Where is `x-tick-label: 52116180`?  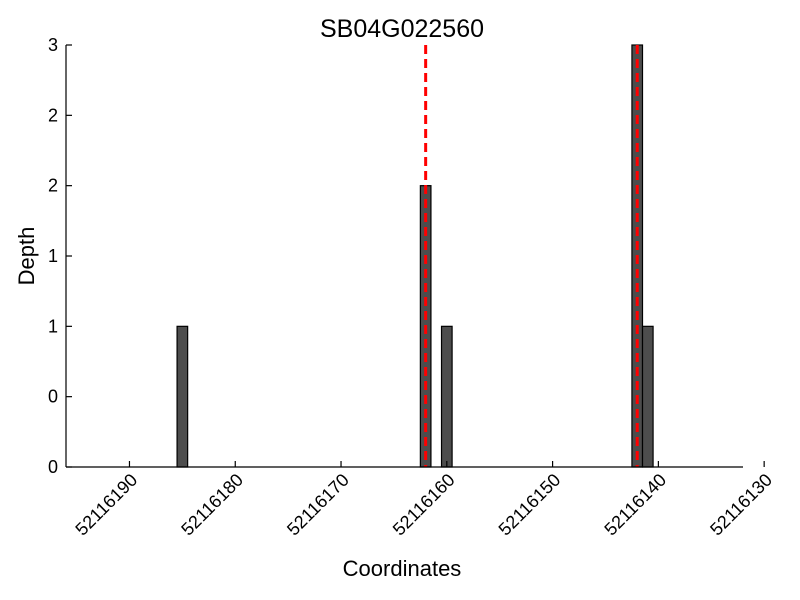
x-tick-label: 52116180 is located at coordinates (212, 505).